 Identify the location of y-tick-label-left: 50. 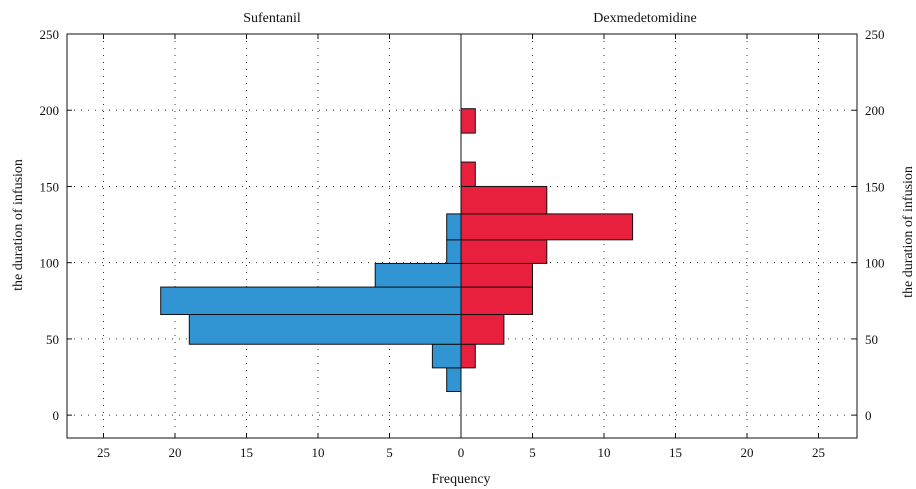
(52, 339).